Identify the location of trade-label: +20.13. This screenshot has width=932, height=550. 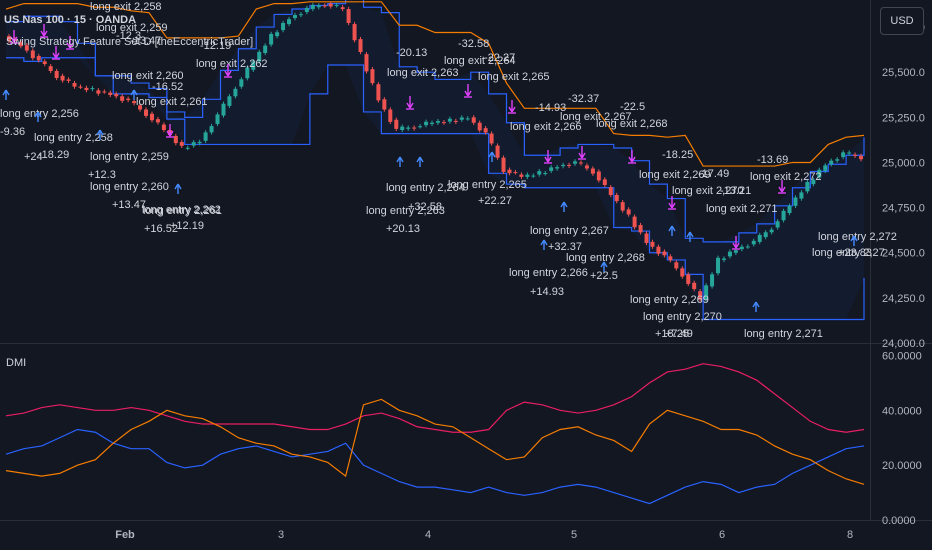
(403, 229).